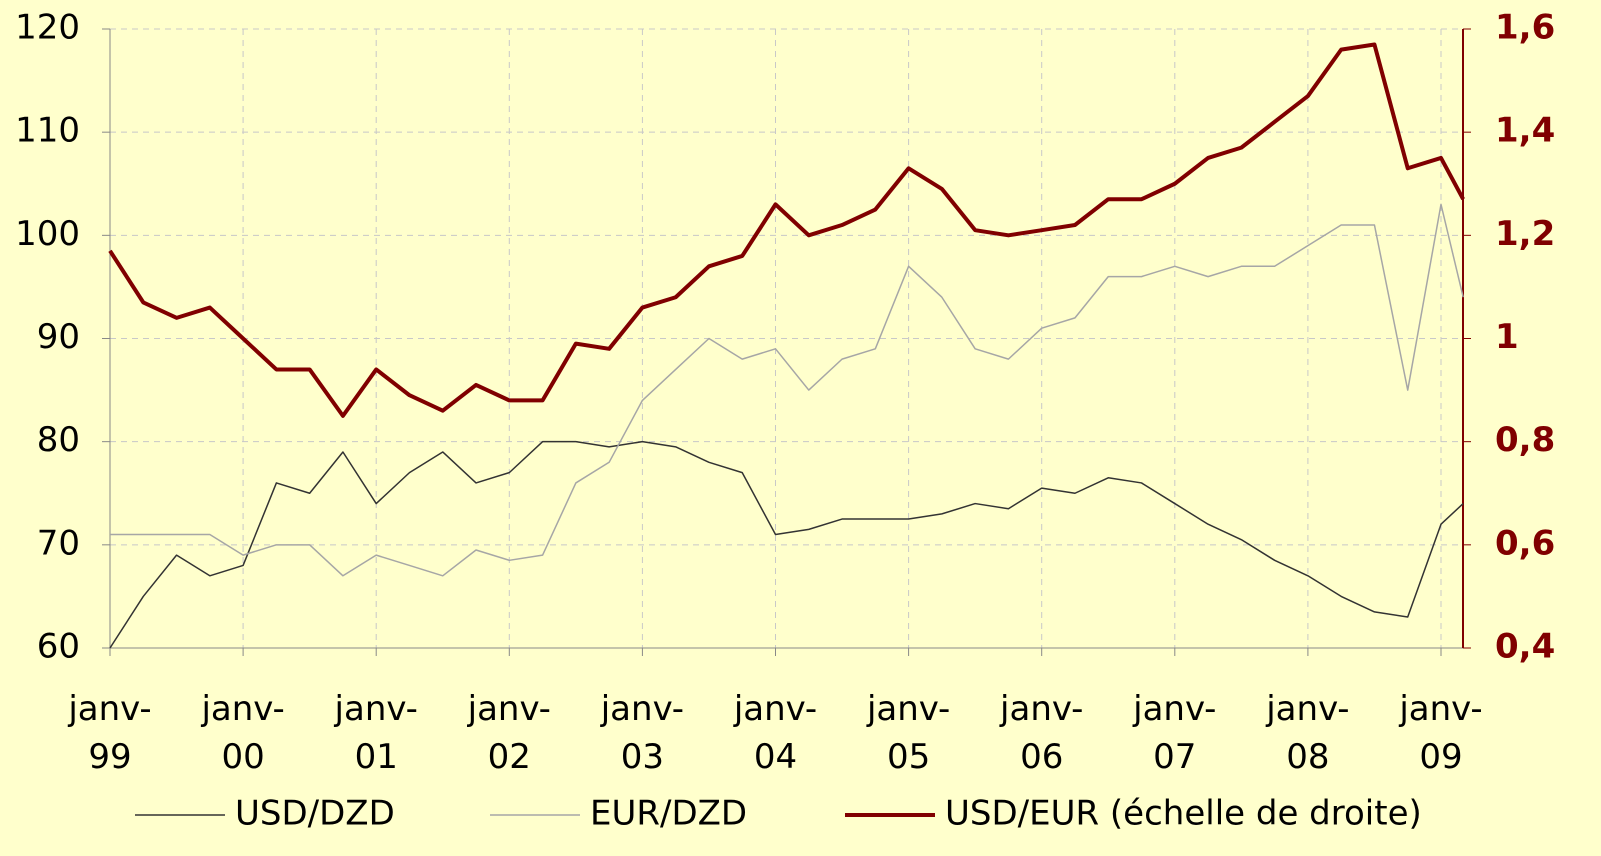  Describe the element at coordinates (1183, 814) in the screenshot. I see `legend-label: USD/EUR (échelle de droite)` at that location.